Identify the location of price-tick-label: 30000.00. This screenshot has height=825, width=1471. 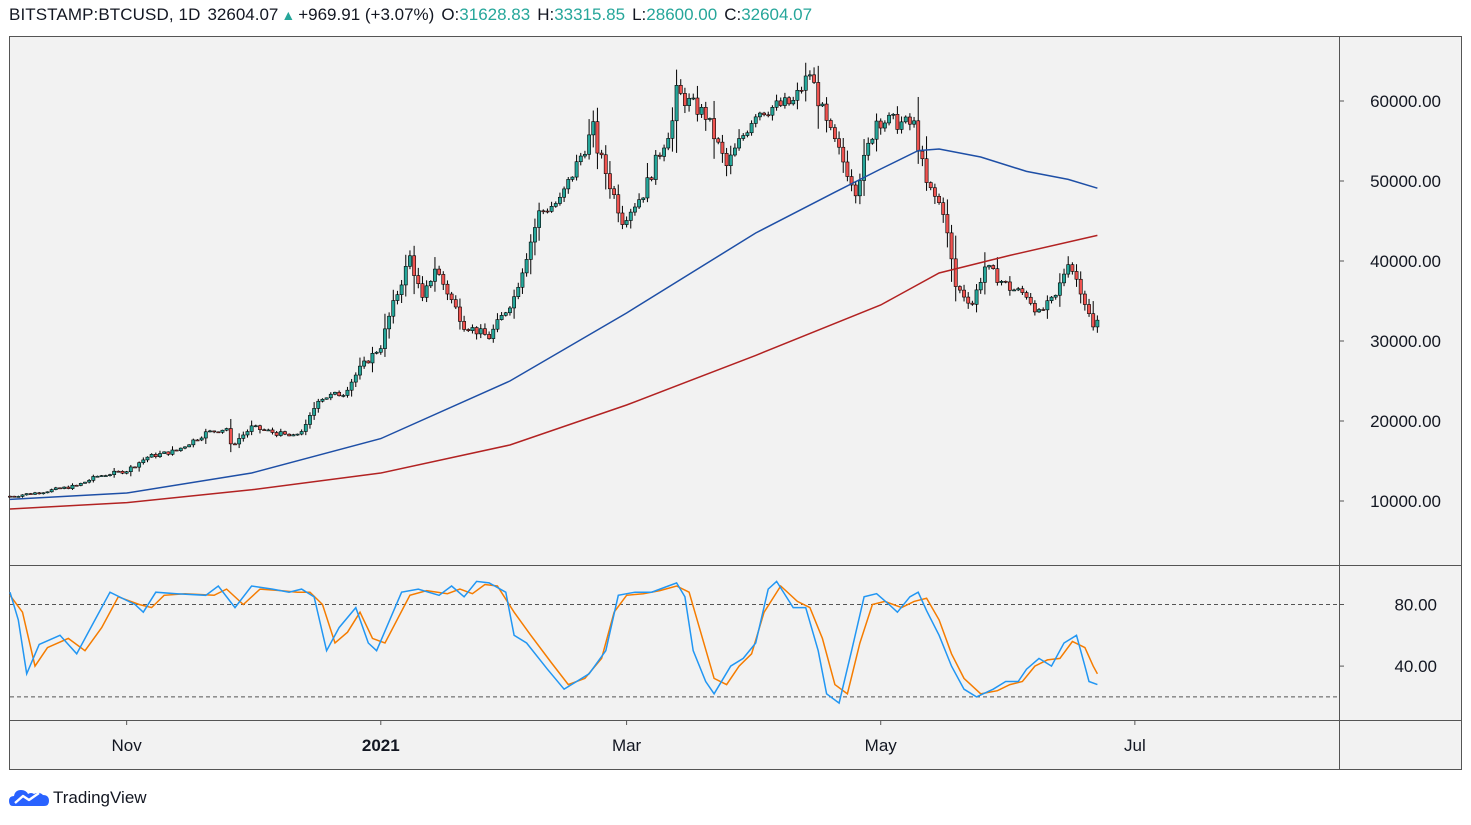
(1405, 341).